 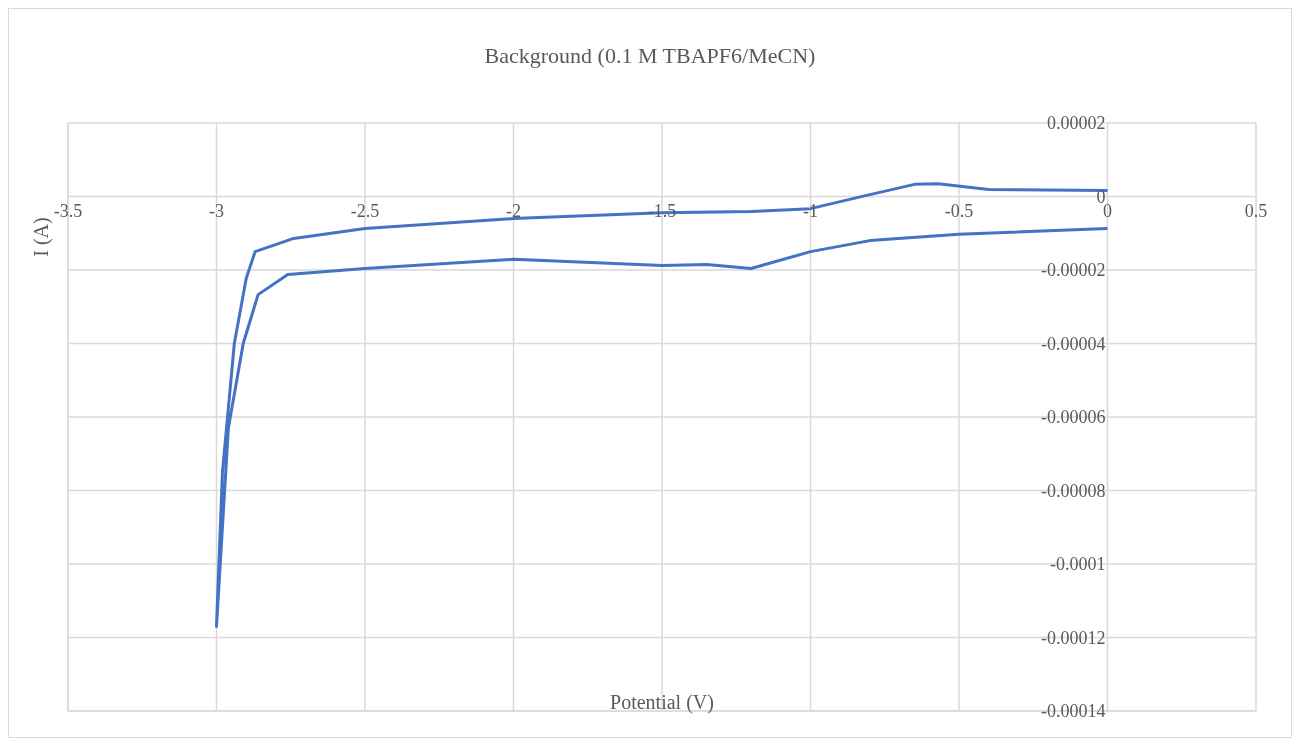 I want to click on y-tick-label: -0.00002, so click(x=1073, y=270).